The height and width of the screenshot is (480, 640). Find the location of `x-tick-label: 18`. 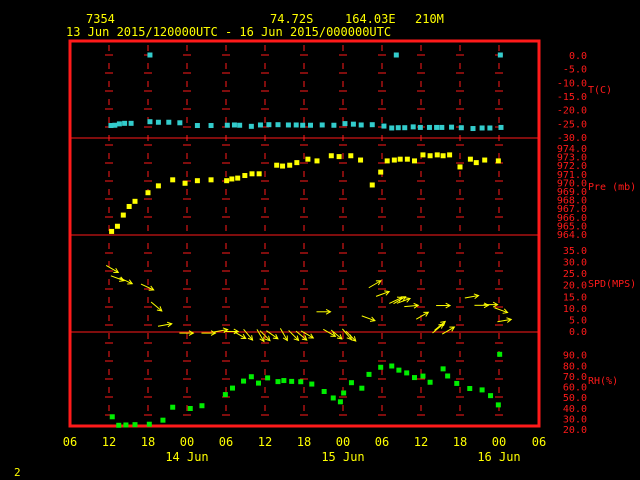

x-tick-label: 18 is located at coordinates (460, 442).